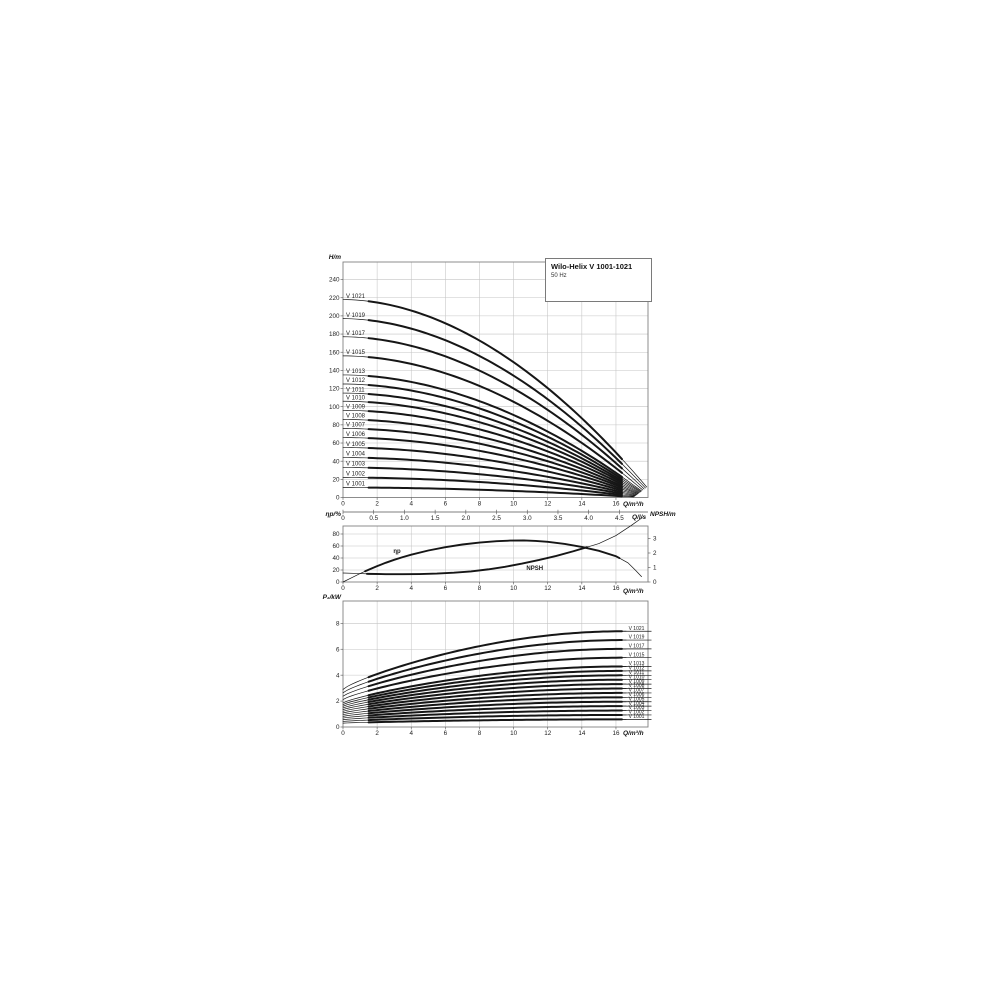 The width and height of the screenshot is (1000, 1000). What do you see at coordinates (637, 673) in the screenshot?
I see `pump-power-label: V 1011` at bounding box center [637, 673].